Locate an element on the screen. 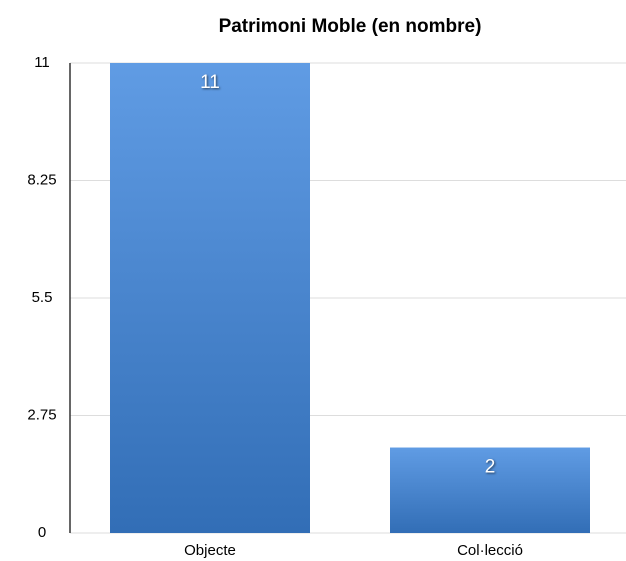 The image size is (626, 561). y-tick-label: 8.25 is located at coordinates (41, 179).